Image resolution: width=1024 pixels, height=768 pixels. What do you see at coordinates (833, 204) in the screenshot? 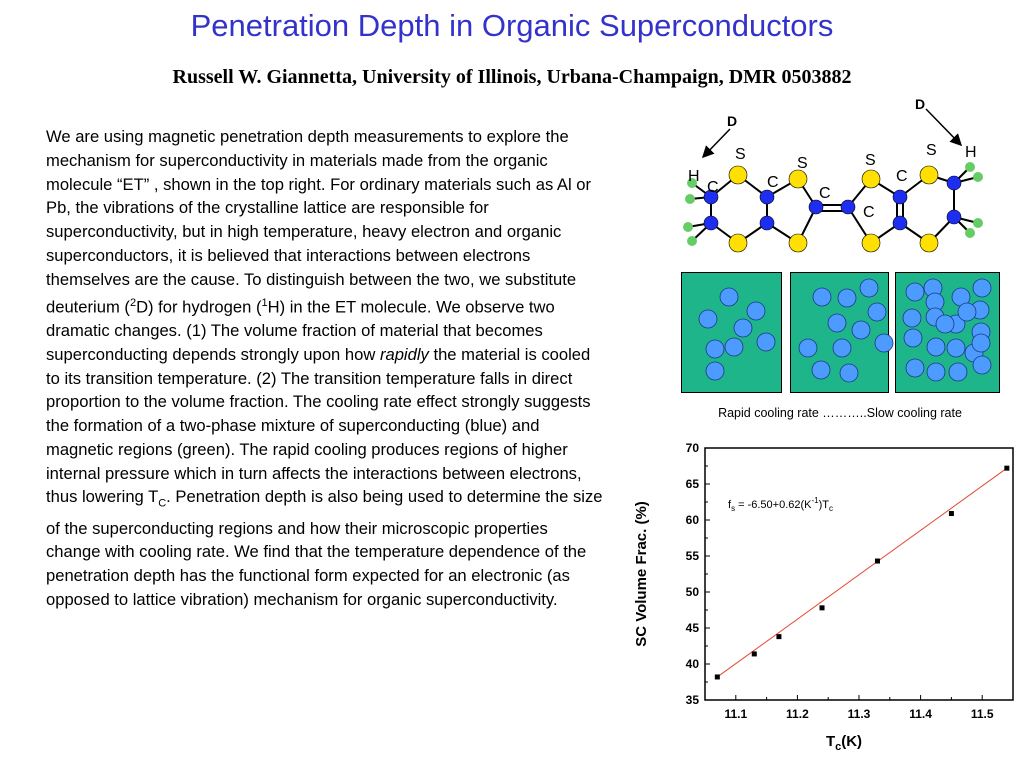
I see `hydrogen-atoms` at bounding box center [833, 204].